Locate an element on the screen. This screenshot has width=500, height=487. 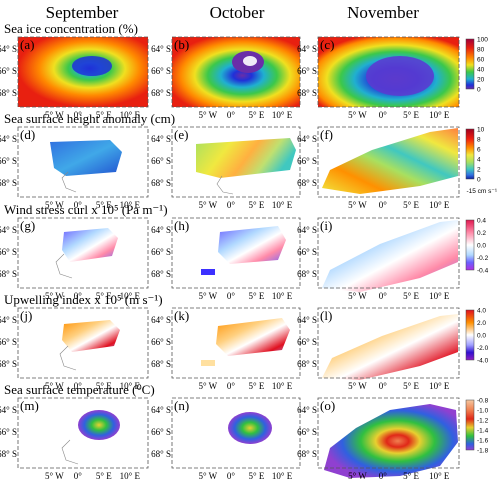
colorbar-tick-label: 20 is located at coordinates (481, 80).